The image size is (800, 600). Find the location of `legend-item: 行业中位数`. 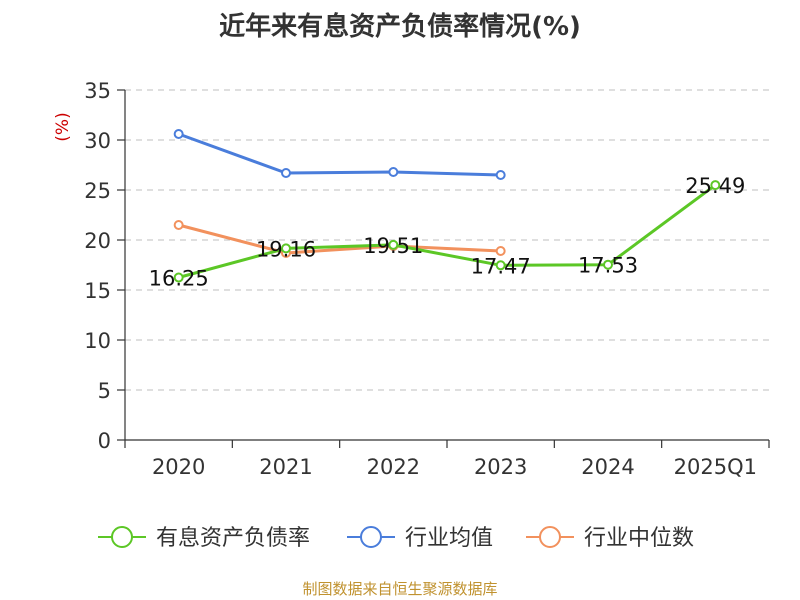

legend-item: 行业中位数 is located at coordinates (610, 538).